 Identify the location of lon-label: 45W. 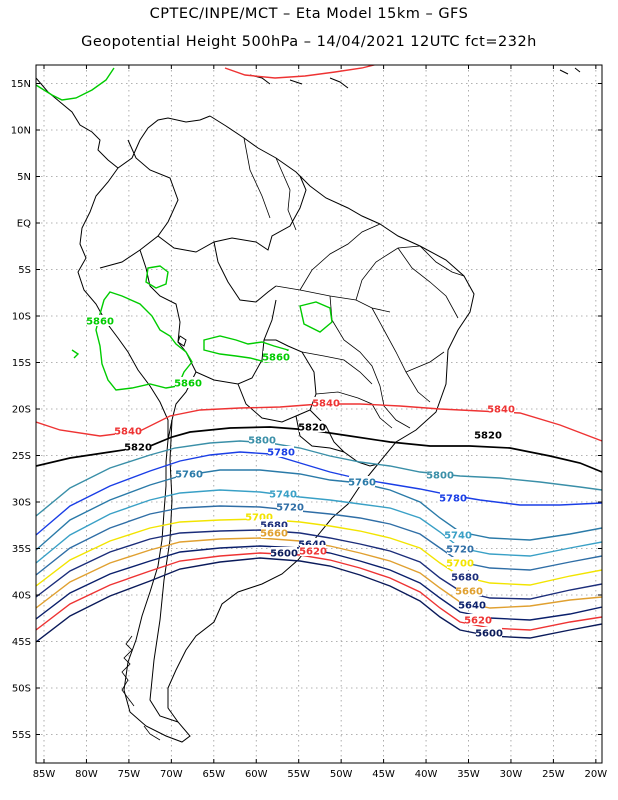
(383, 774).